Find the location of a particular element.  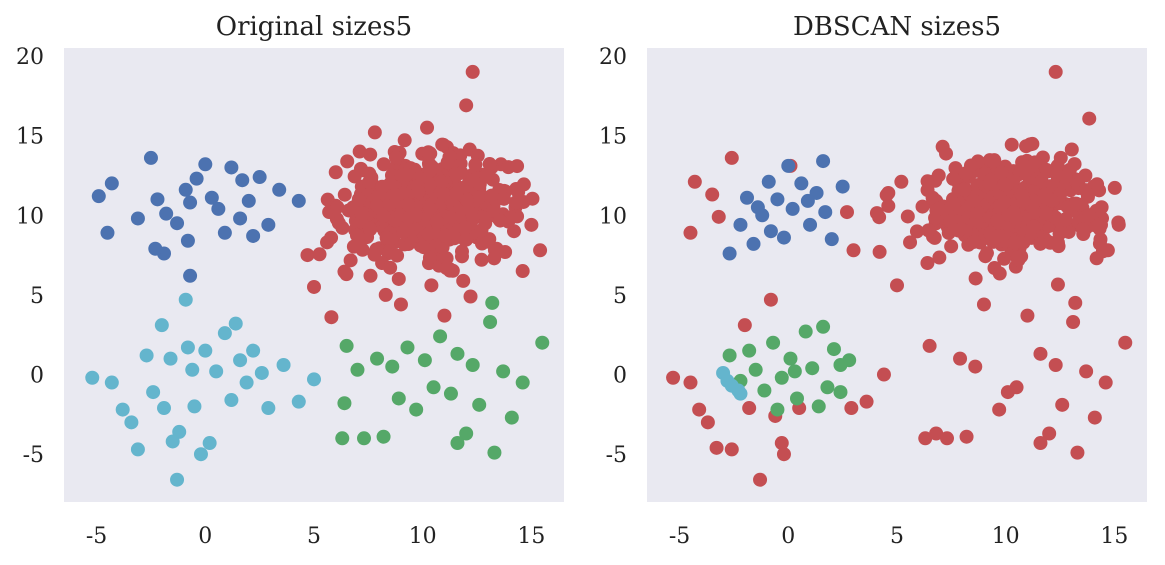

x-tick-label: -5 is located at coordinates (679, 536).